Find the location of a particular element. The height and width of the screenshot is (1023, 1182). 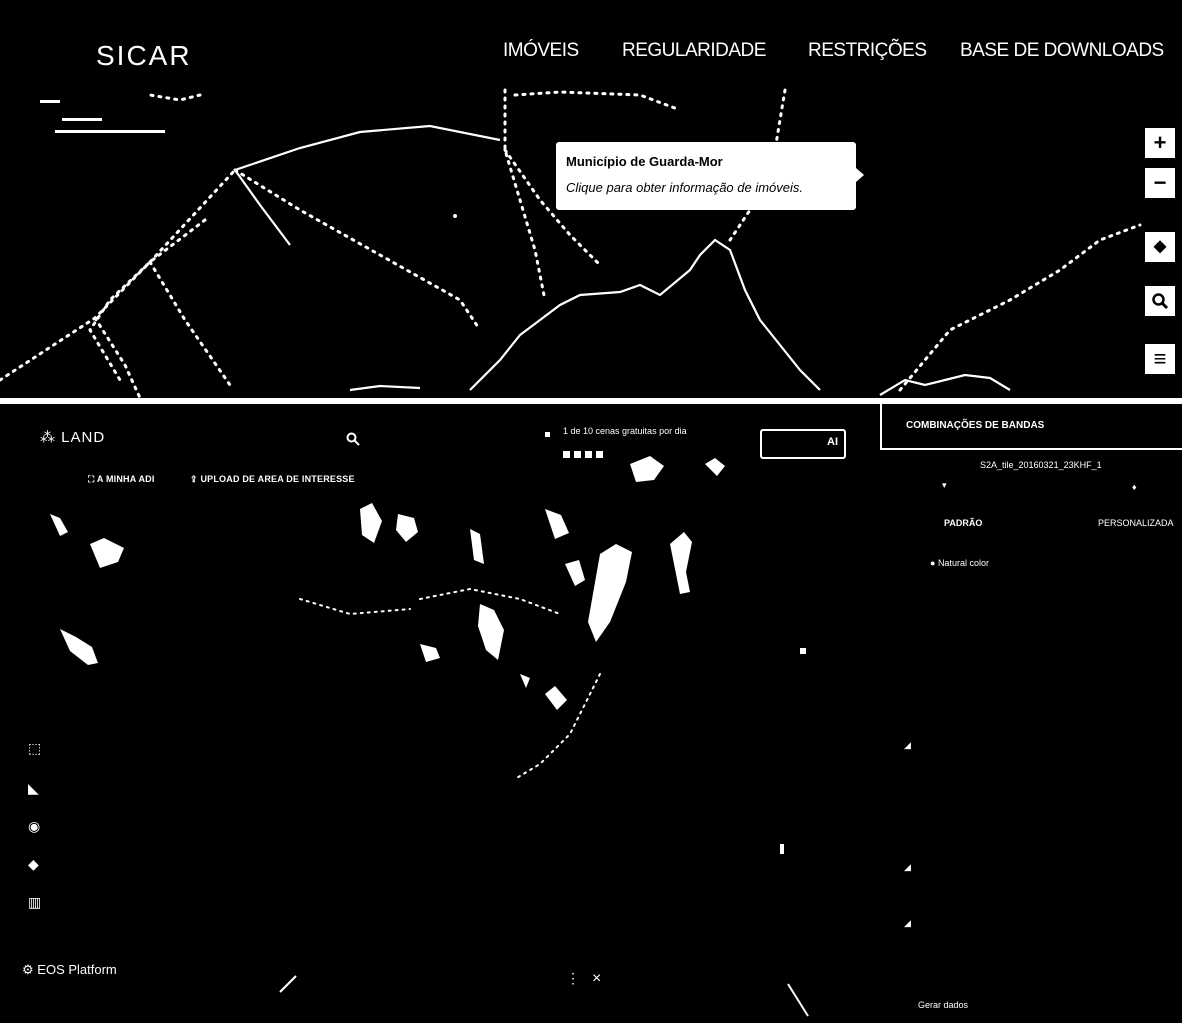

brazil-map-icon: ◆ is located at coordinates (1160, 247).